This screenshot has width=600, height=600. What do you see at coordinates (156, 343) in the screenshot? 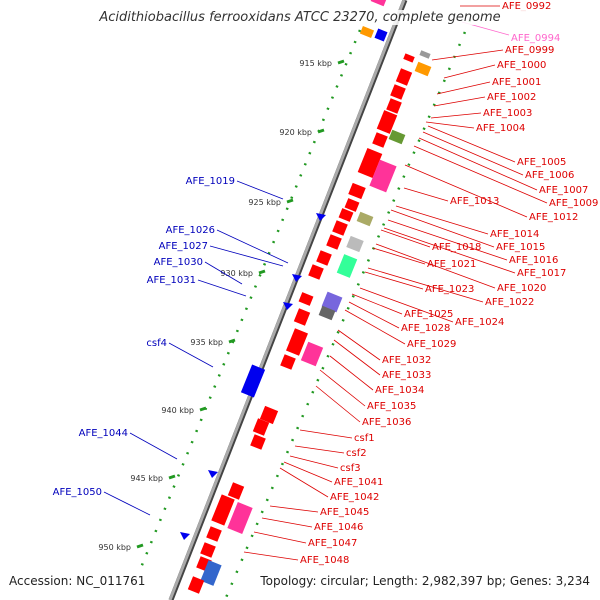
I see `gene-label-minus: csf4` at bounding box center [156, 343].